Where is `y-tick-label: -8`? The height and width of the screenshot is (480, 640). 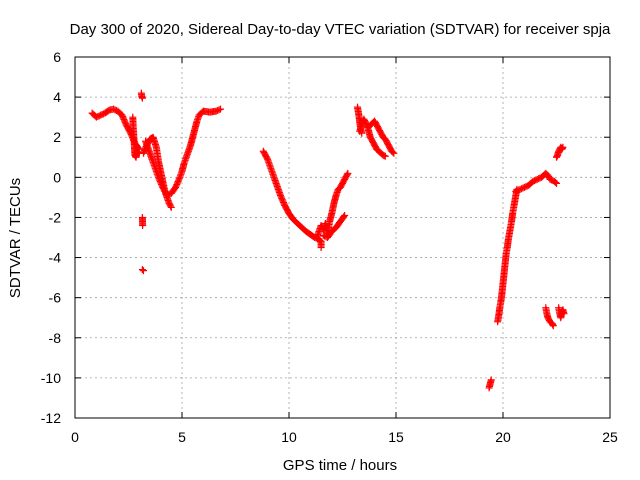 y-tick-label: -8 is located at coordinates (55, 338).